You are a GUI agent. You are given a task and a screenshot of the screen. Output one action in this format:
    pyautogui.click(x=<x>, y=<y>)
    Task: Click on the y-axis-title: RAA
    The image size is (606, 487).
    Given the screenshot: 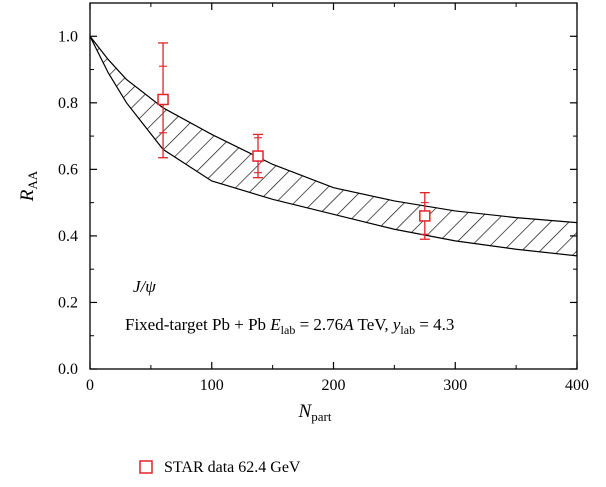 What is the action you would take?
    pyautogui.click(x=28, y=186)
    